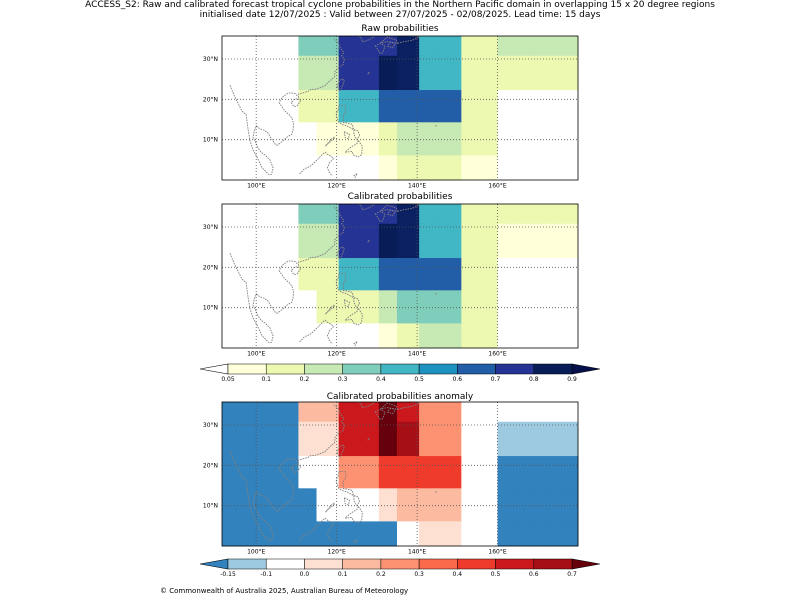 Image resolution: width=800 pixels, height=600 pixels. I want to click on lon-tick-label: 140°E, so click(417, 186).